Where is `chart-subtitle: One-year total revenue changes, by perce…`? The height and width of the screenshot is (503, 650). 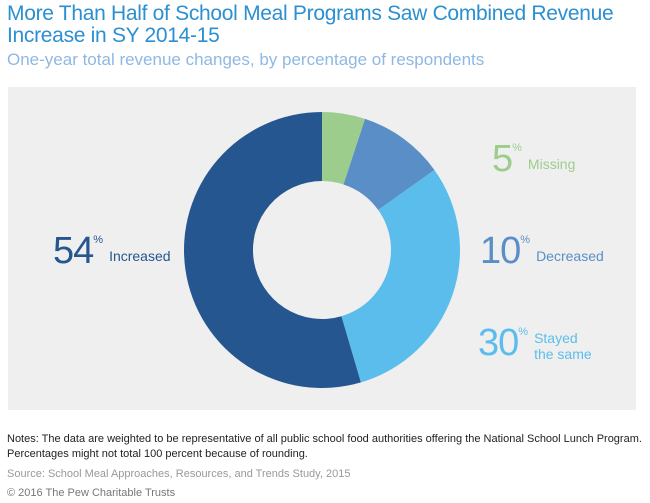 chart-subtitle: One-year total revenue changes, by perce… is located at coordinates (246, 59).